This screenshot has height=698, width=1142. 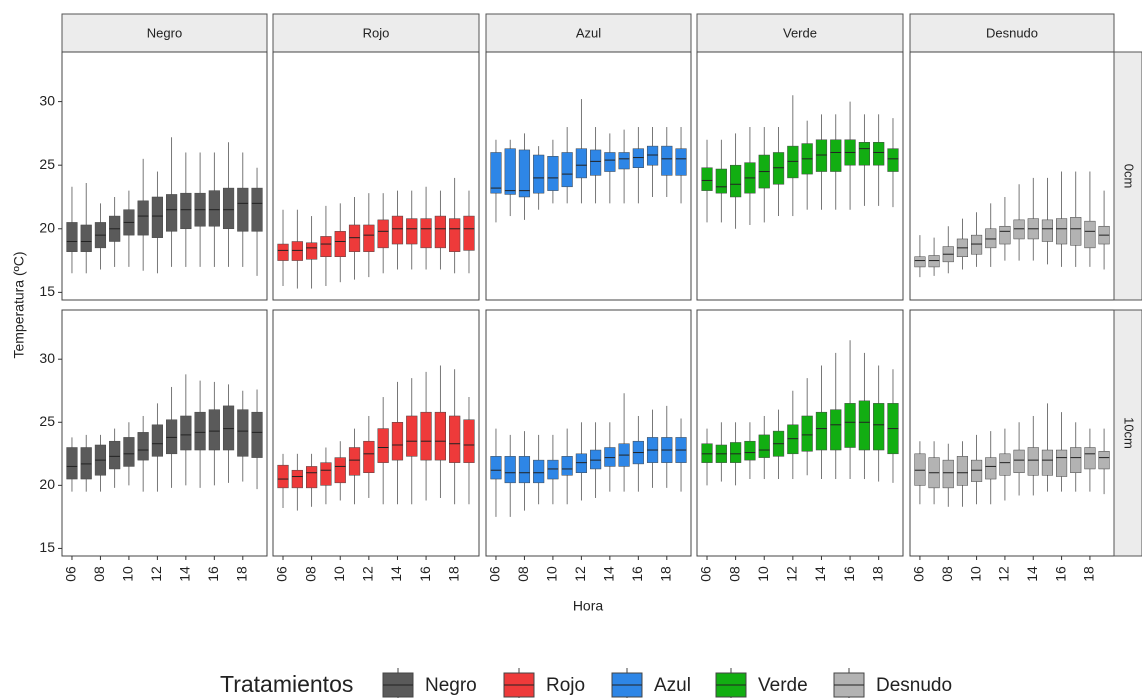 I want to click on strip-label: Negro, so click(x=164, y=32).